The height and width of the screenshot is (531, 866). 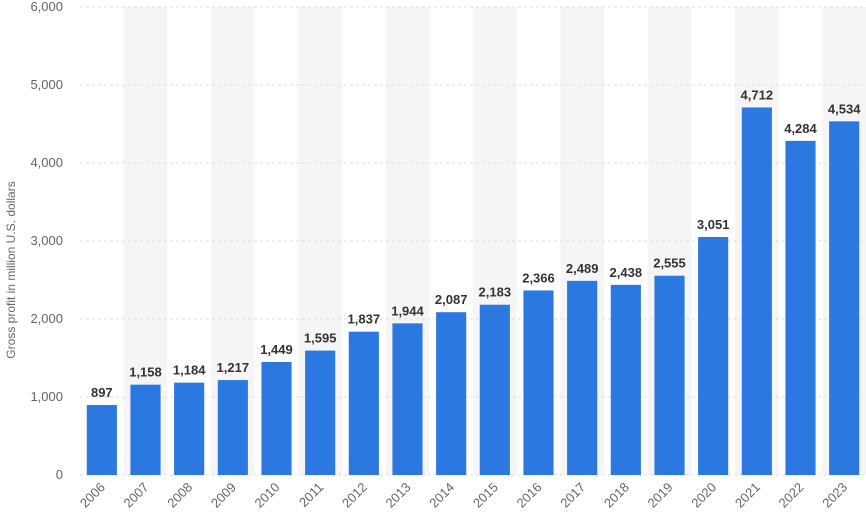 What do you see at coordinates (538, 277) in the screenshot?
I see `data-label: 2,366` at bounding box center [538, 277].